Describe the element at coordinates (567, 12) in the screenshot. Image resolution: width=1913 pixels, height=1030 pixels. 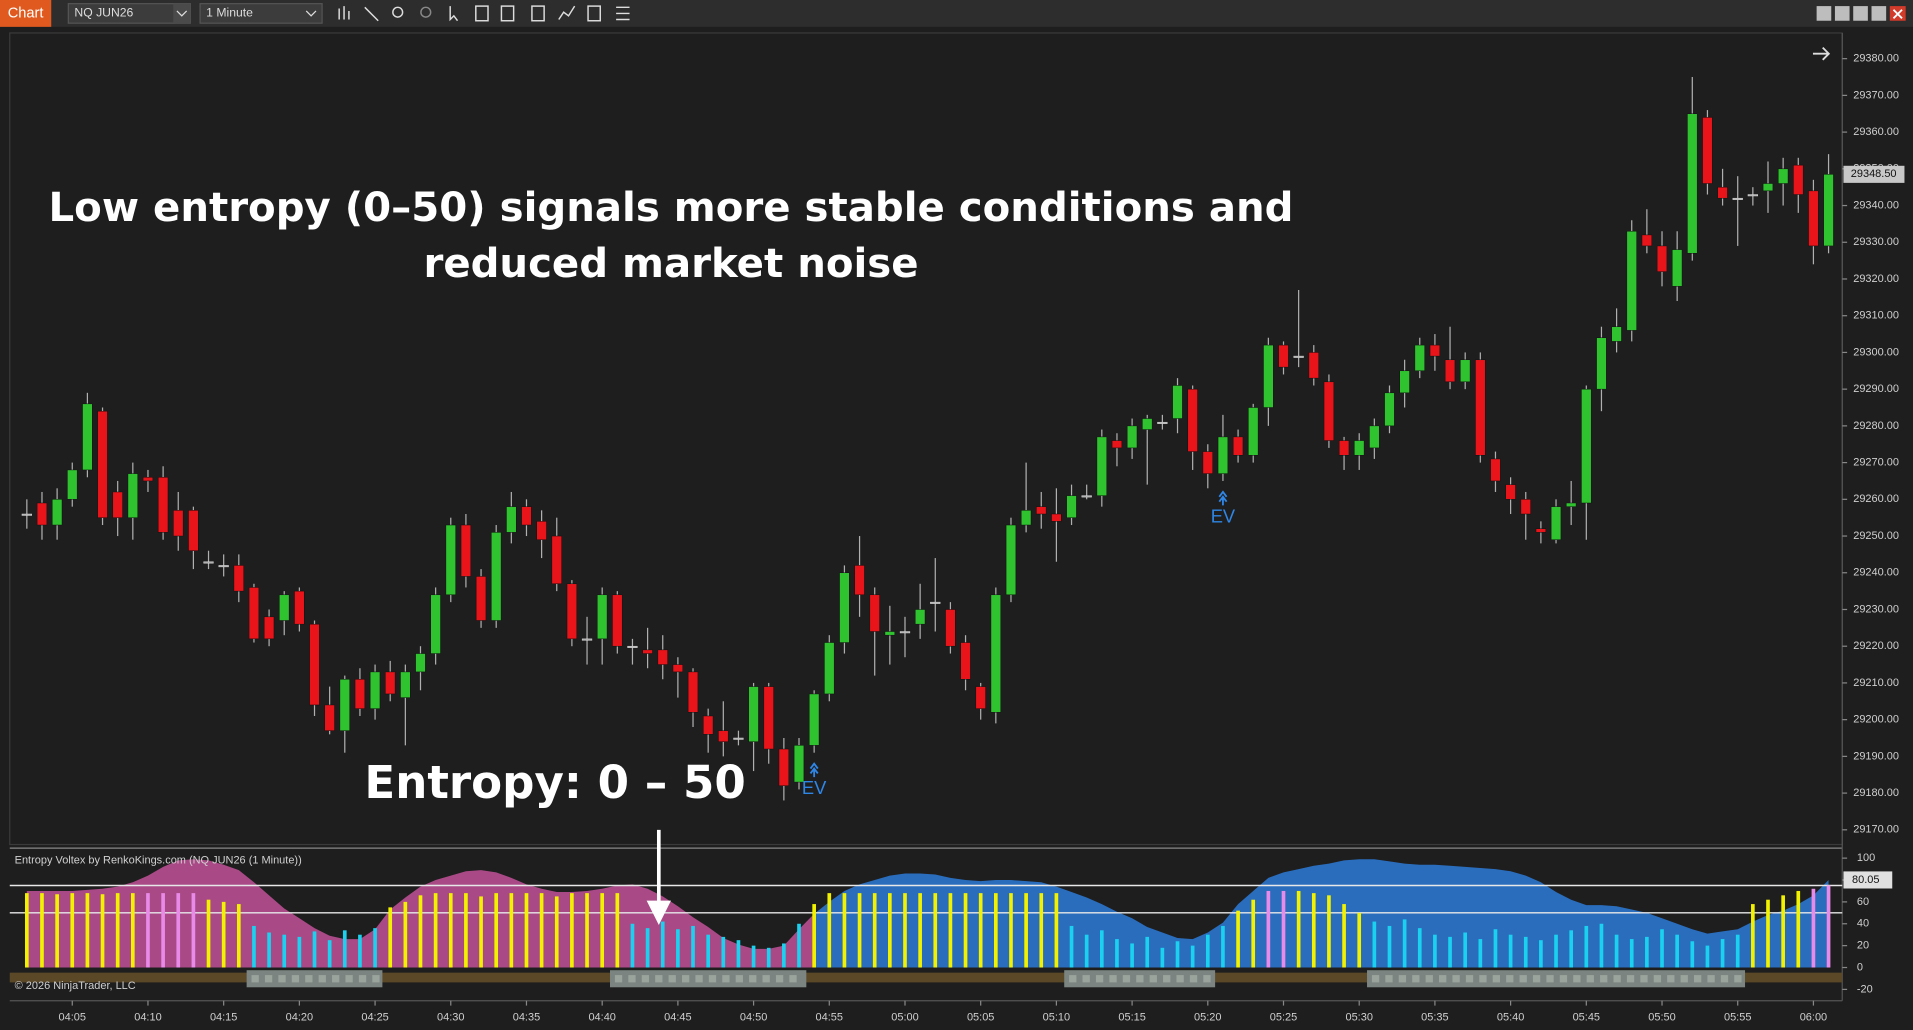
I see `indicators-icon` at that location.